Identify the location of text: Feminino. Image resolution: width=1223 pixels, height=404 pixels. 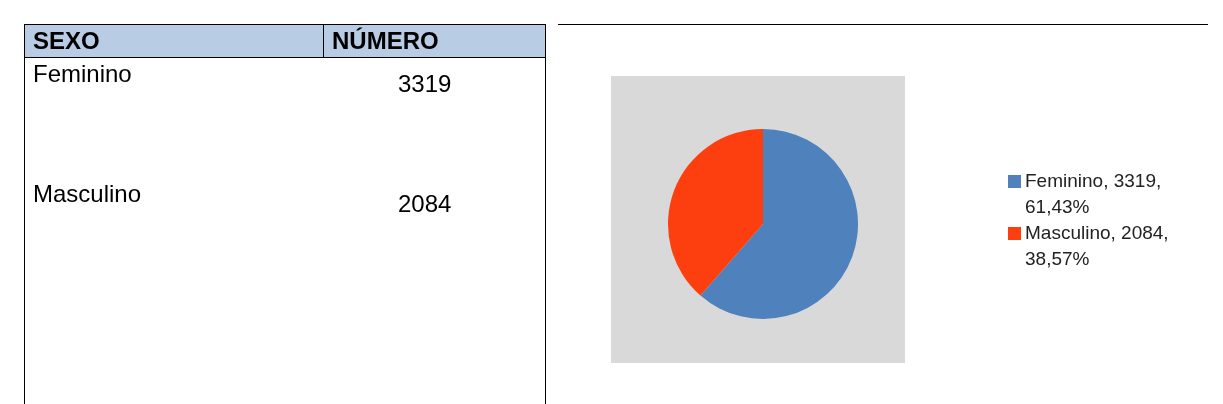
(82, 74).